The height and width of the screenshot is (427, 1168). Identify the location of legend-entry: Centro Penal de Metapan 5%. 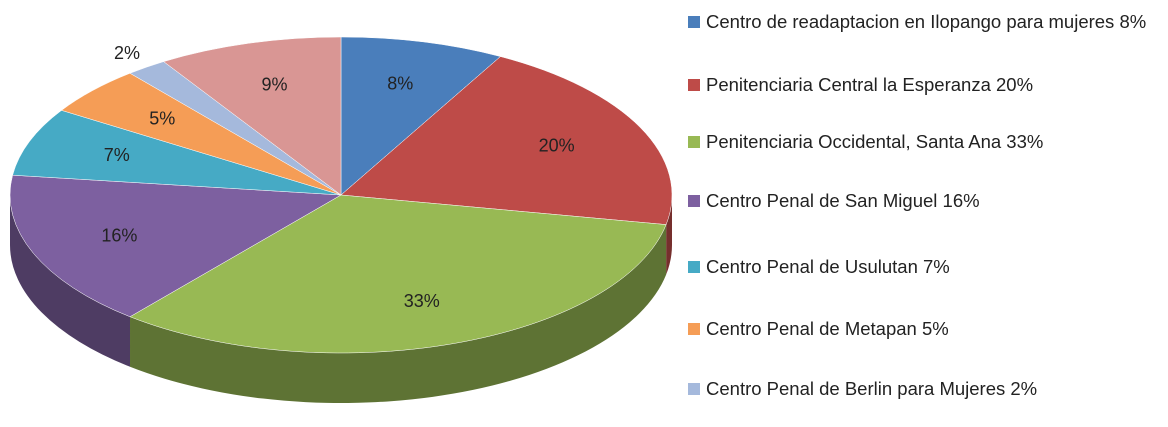
(926, 328).